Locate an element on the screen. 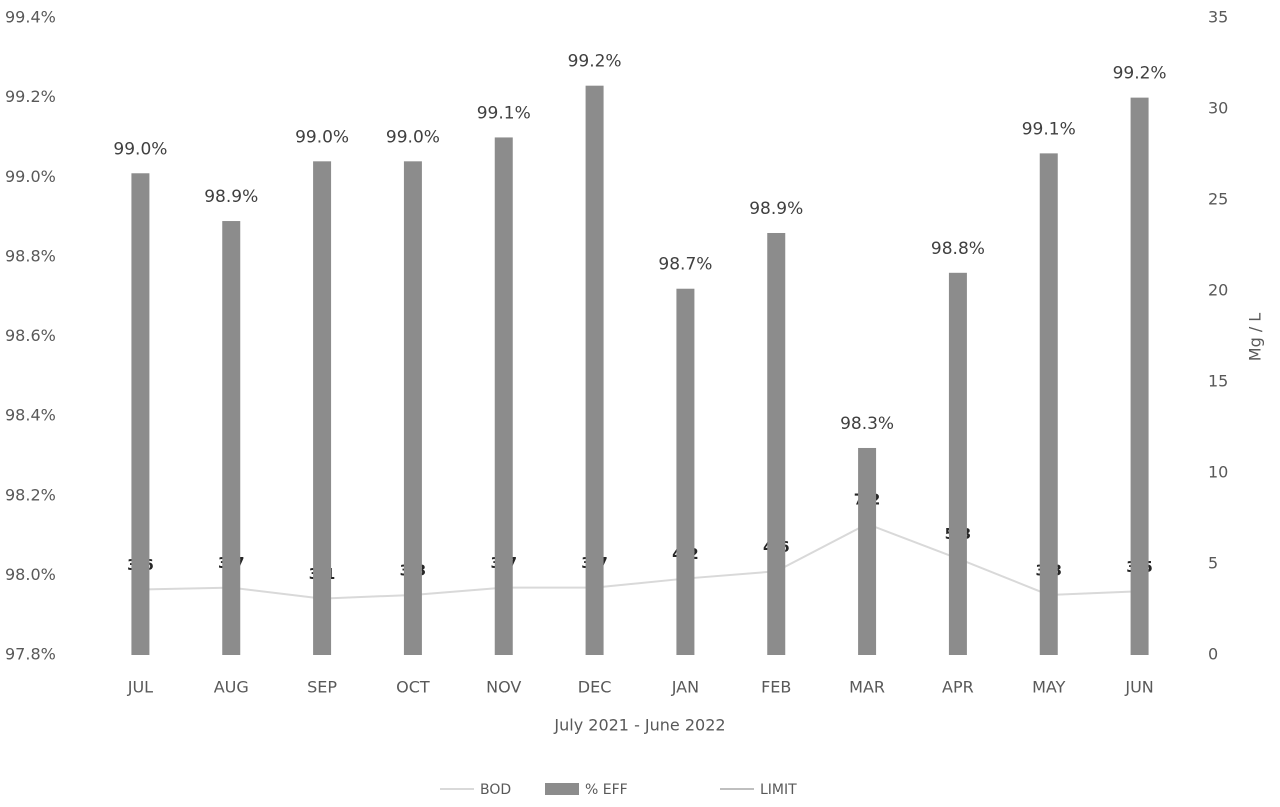  x-tick-label: JUL is located at coordinates (140, 687).